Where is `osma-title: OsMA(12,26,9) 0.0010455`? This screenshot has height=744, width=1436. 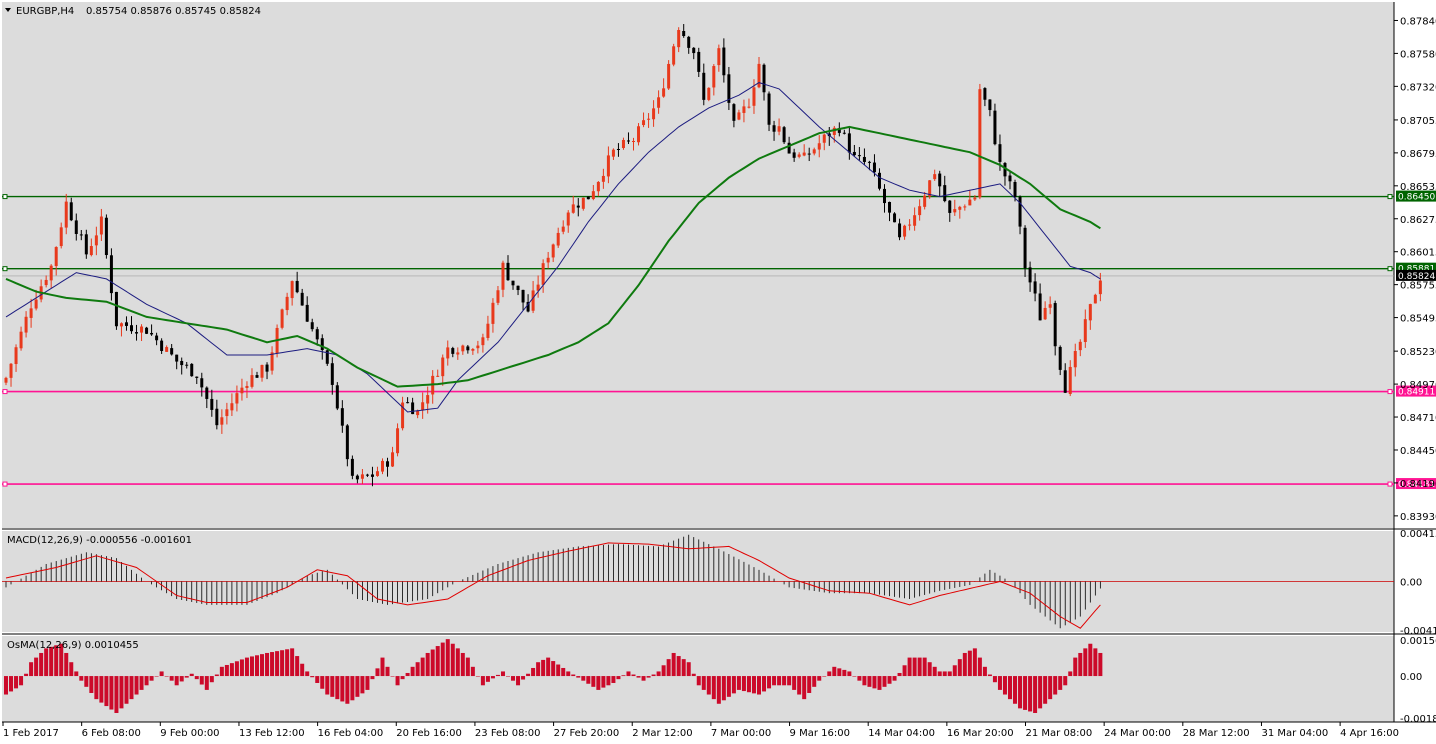
osma-title: OsMA(12,26,9) 0.0010455 is located at coordinates (73, 645).